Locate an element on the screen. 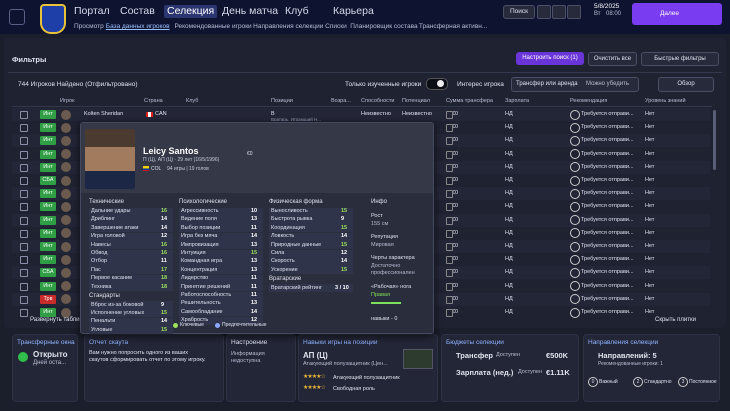 Image resolution: width=730 pixels, height=411 pixels. view-button: Обзор is located at coordinates (686, 84).